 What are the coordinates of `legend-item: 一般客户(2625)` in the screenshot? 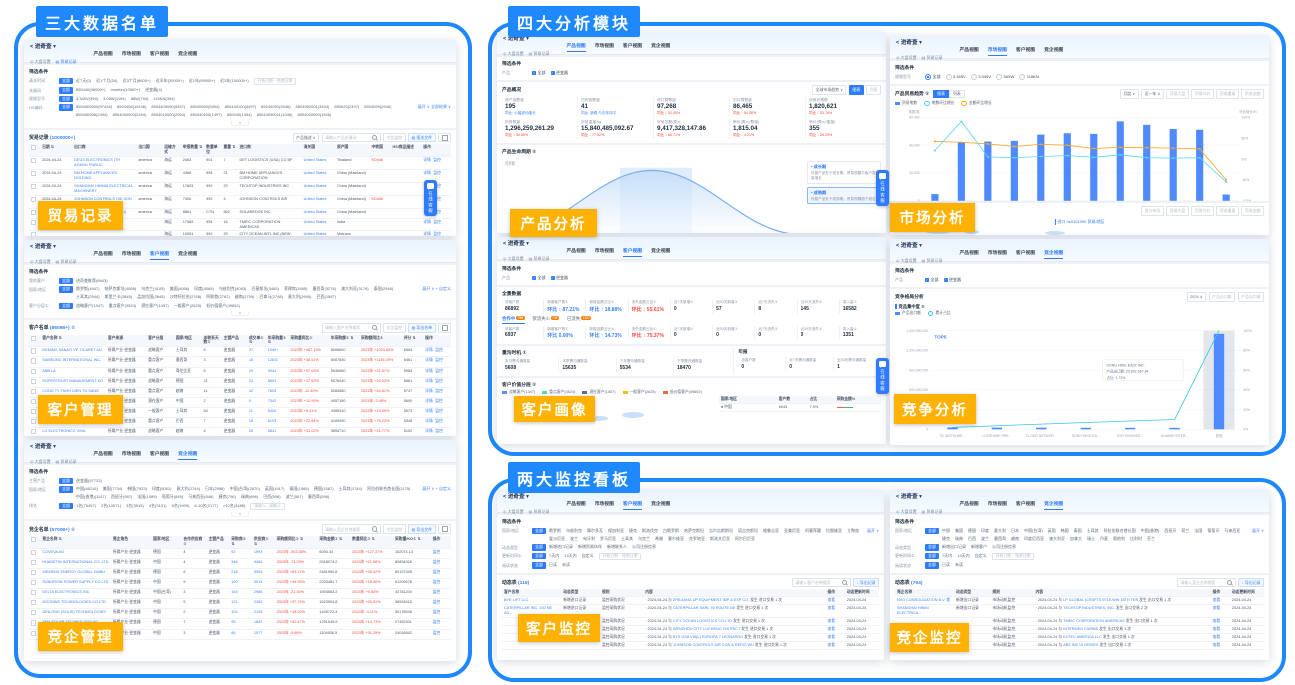 It's located at (639, 392).